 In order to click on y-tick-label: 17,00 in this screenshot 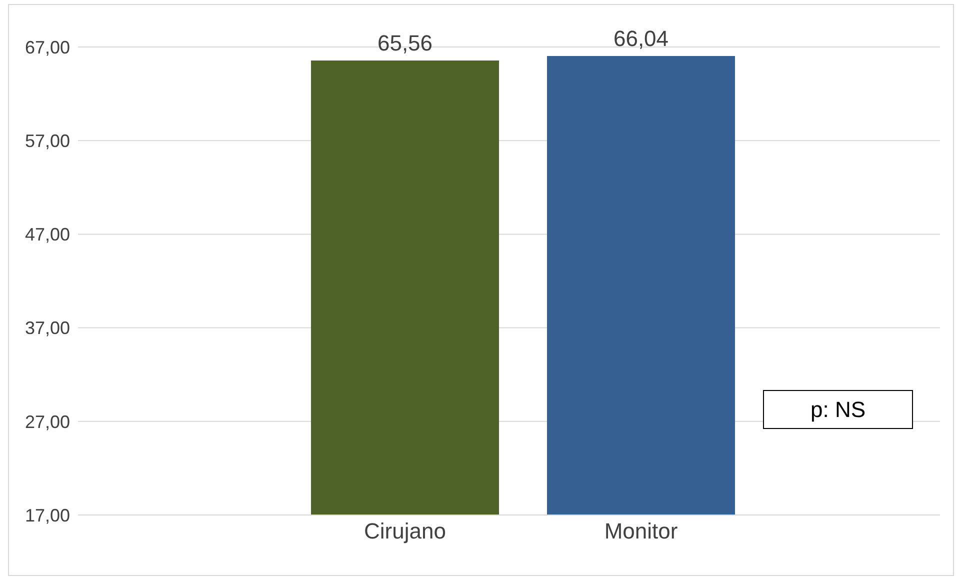, I will do `click(47, 515)`.